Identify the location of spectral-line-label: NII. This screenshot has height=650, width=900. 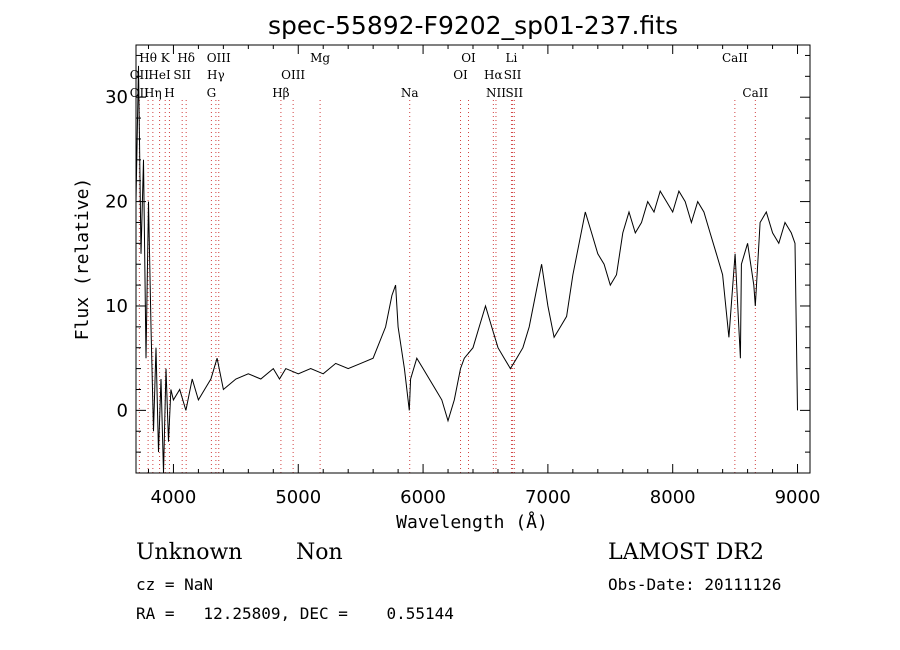
(496, 93).